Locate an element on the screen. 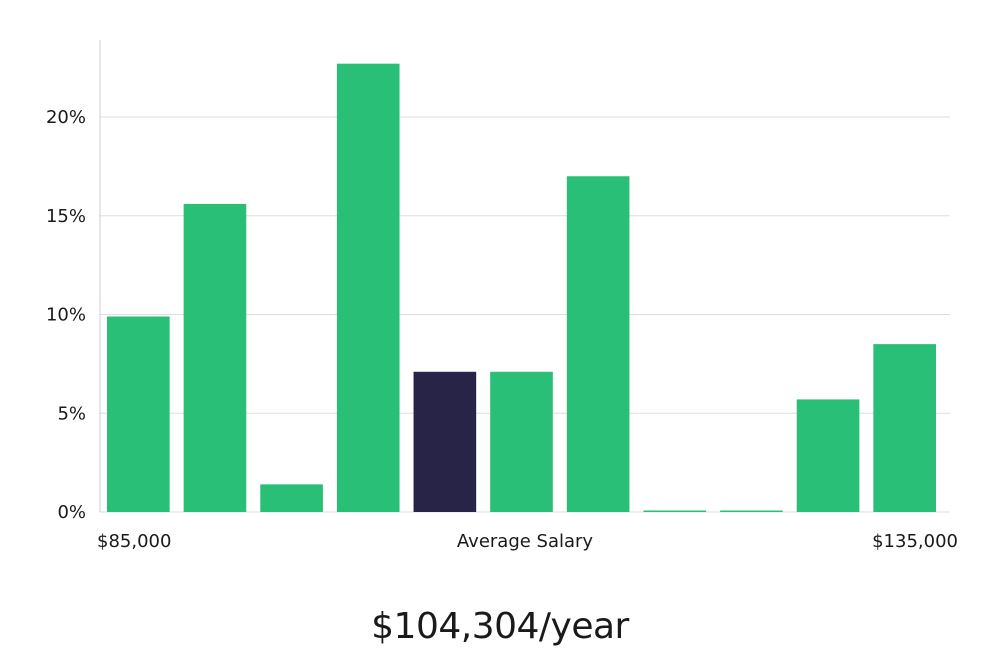 Image resolution: width=1000 pixels, height=660 pixels. y-tick-label: 15% is located at coordinates (66, 216).